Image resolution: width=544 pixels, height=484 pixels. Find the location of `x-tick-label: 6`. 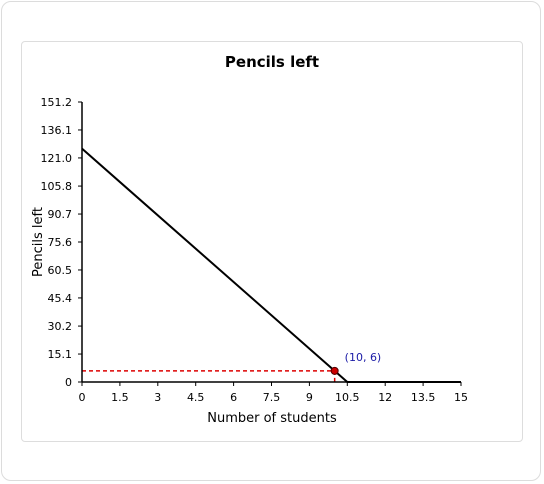

x-tick-label: 6 is located at coordinates (233, 397).